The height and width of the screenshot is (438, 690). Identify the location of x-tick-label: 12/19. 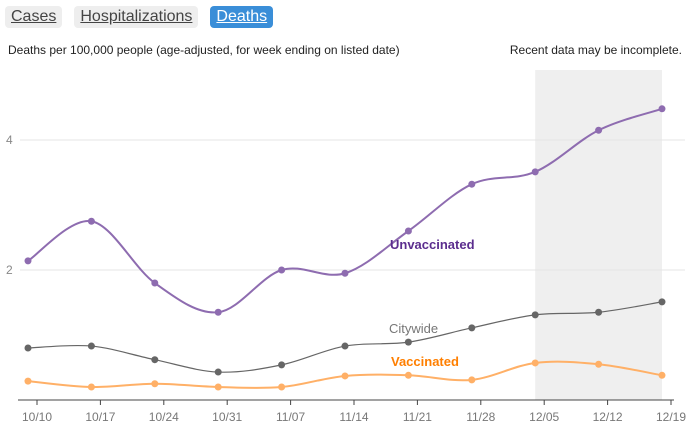
(671, 417).